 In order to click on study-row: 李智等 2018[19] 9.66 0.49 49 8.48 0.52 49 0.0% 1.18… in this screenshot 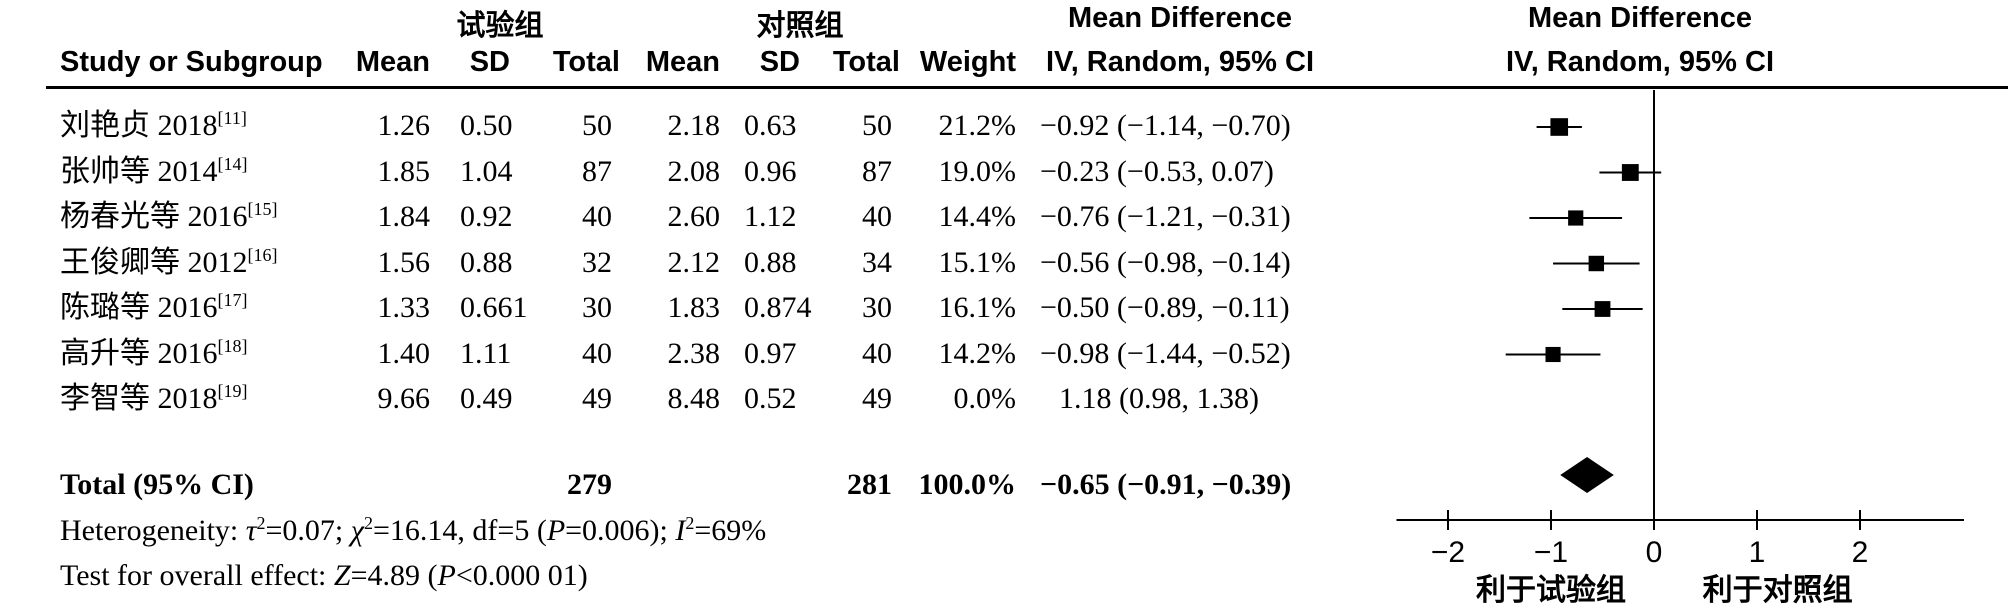, I will do `click(665, 399)`.